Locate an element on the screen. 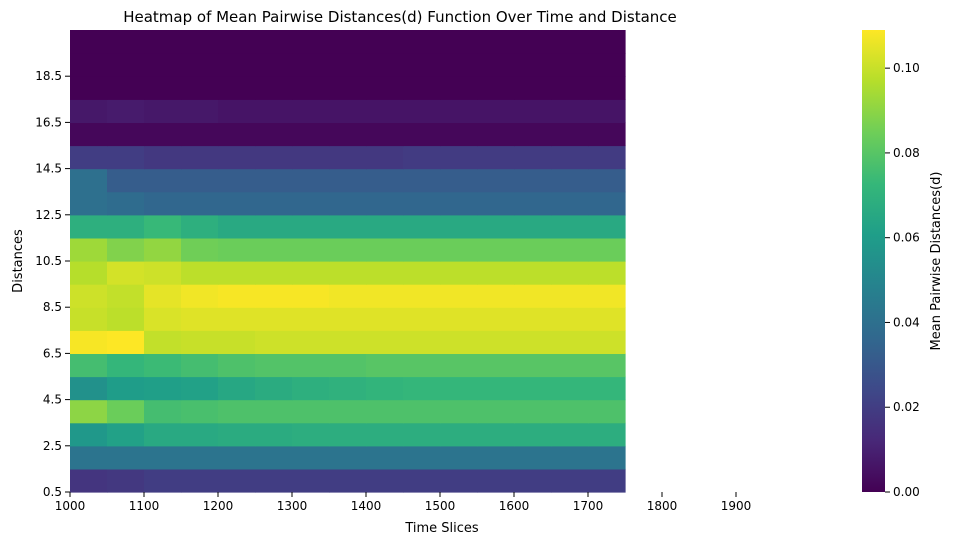 The height and width of the screenshot is (549, 954). colorbar: 0.00 0.02 0.04 0.06 0.08 0.10 is located at coordinates (891, 264).